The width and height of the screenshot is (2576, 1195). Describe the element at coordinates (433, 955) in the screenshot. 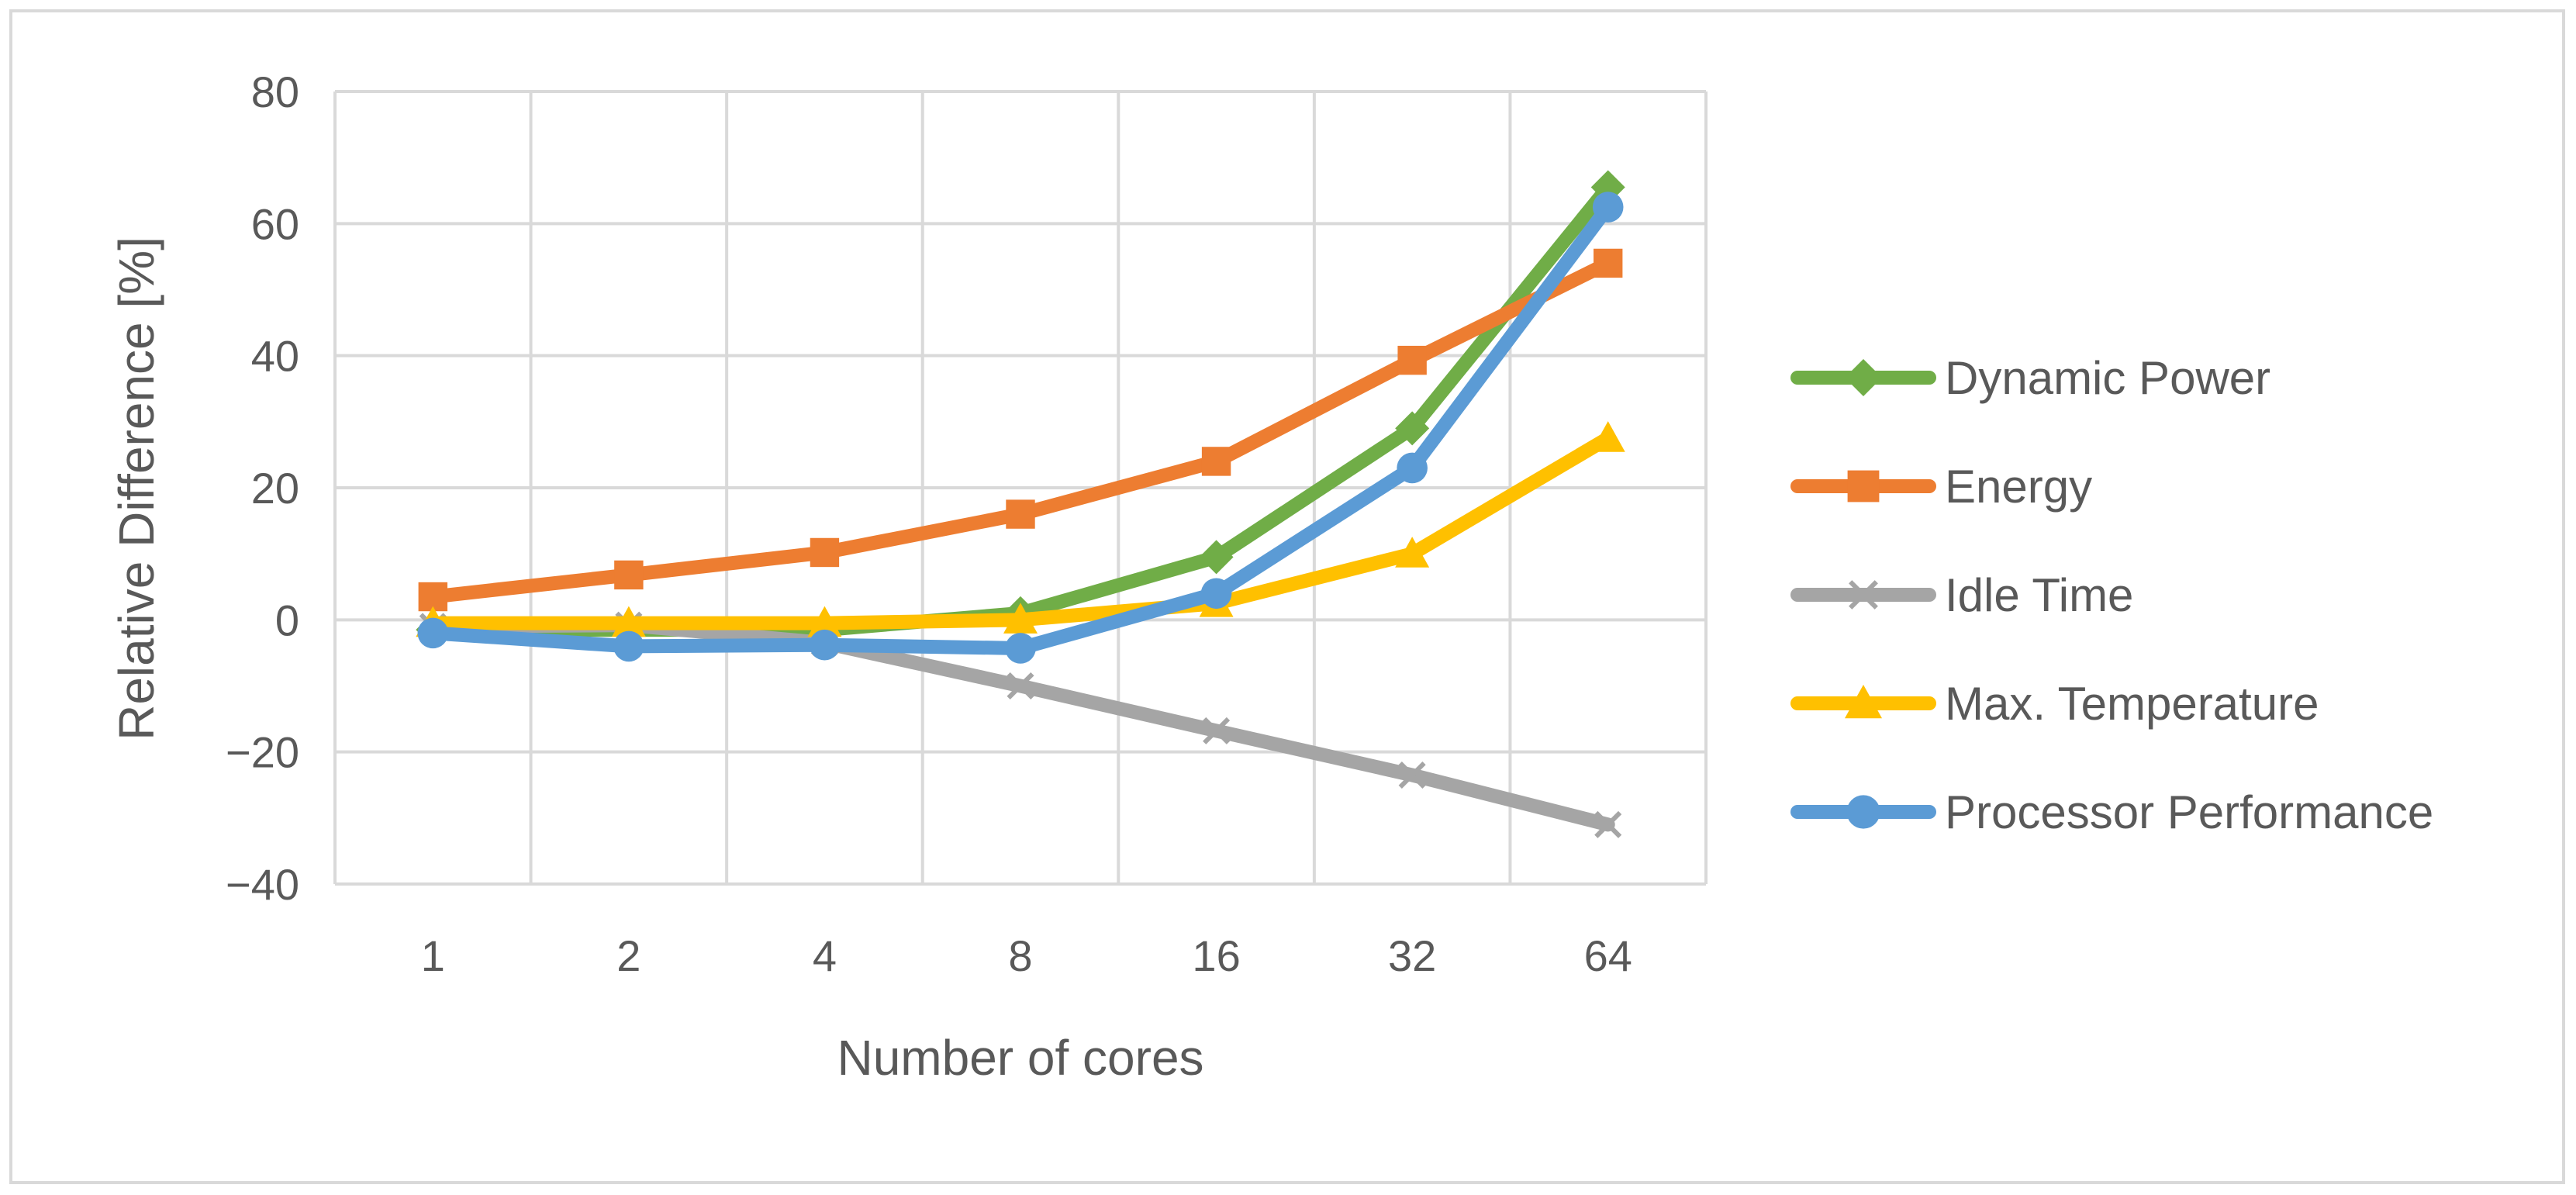

I see `x-tick-label: 1` at that location.